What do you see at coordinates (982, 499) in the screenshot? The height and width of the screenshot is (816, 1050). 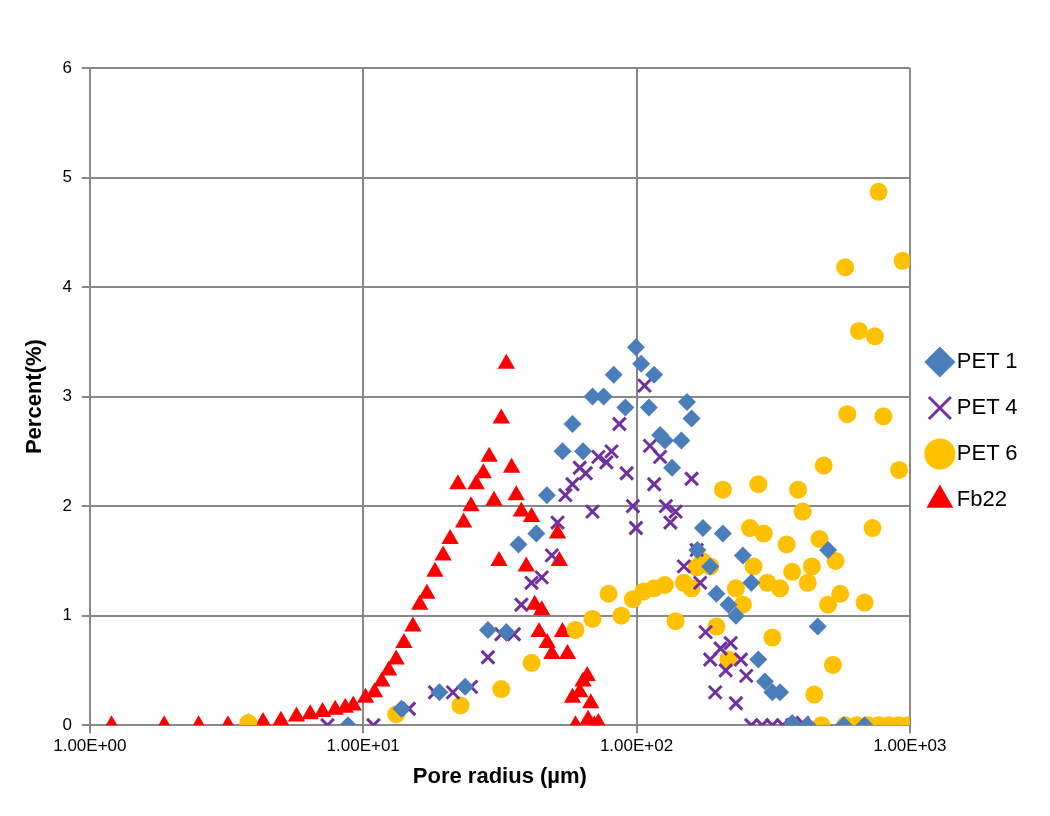 I see `legend-label: Fb22` at bounding box center [982, 499].